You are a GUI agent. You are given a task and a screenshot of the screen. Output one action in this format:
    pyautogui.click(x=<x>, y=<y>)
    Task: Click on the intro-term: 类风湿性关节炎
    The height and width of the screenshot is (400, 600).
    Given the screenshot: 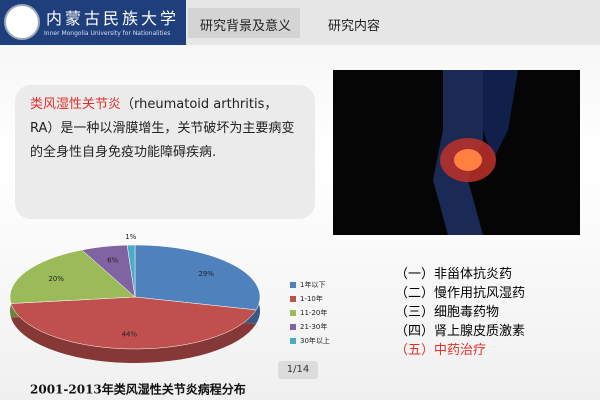 What is the action you would take?
    pyautogui.click(x=76, y=104)
    